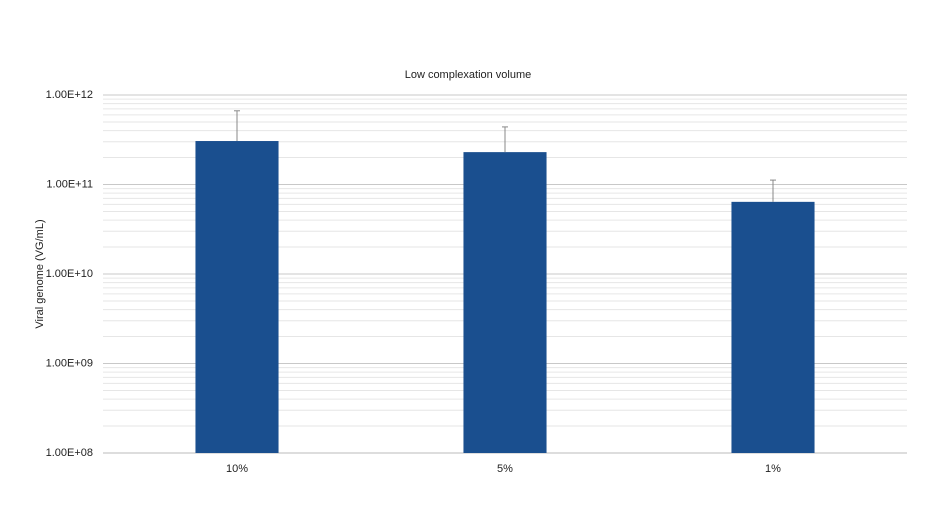 This screenshot has height=527, width=936. Describe the element at coordinates (69, 363) in the screenshot. I see `y-tick-label: 1.00E+09` at that location.